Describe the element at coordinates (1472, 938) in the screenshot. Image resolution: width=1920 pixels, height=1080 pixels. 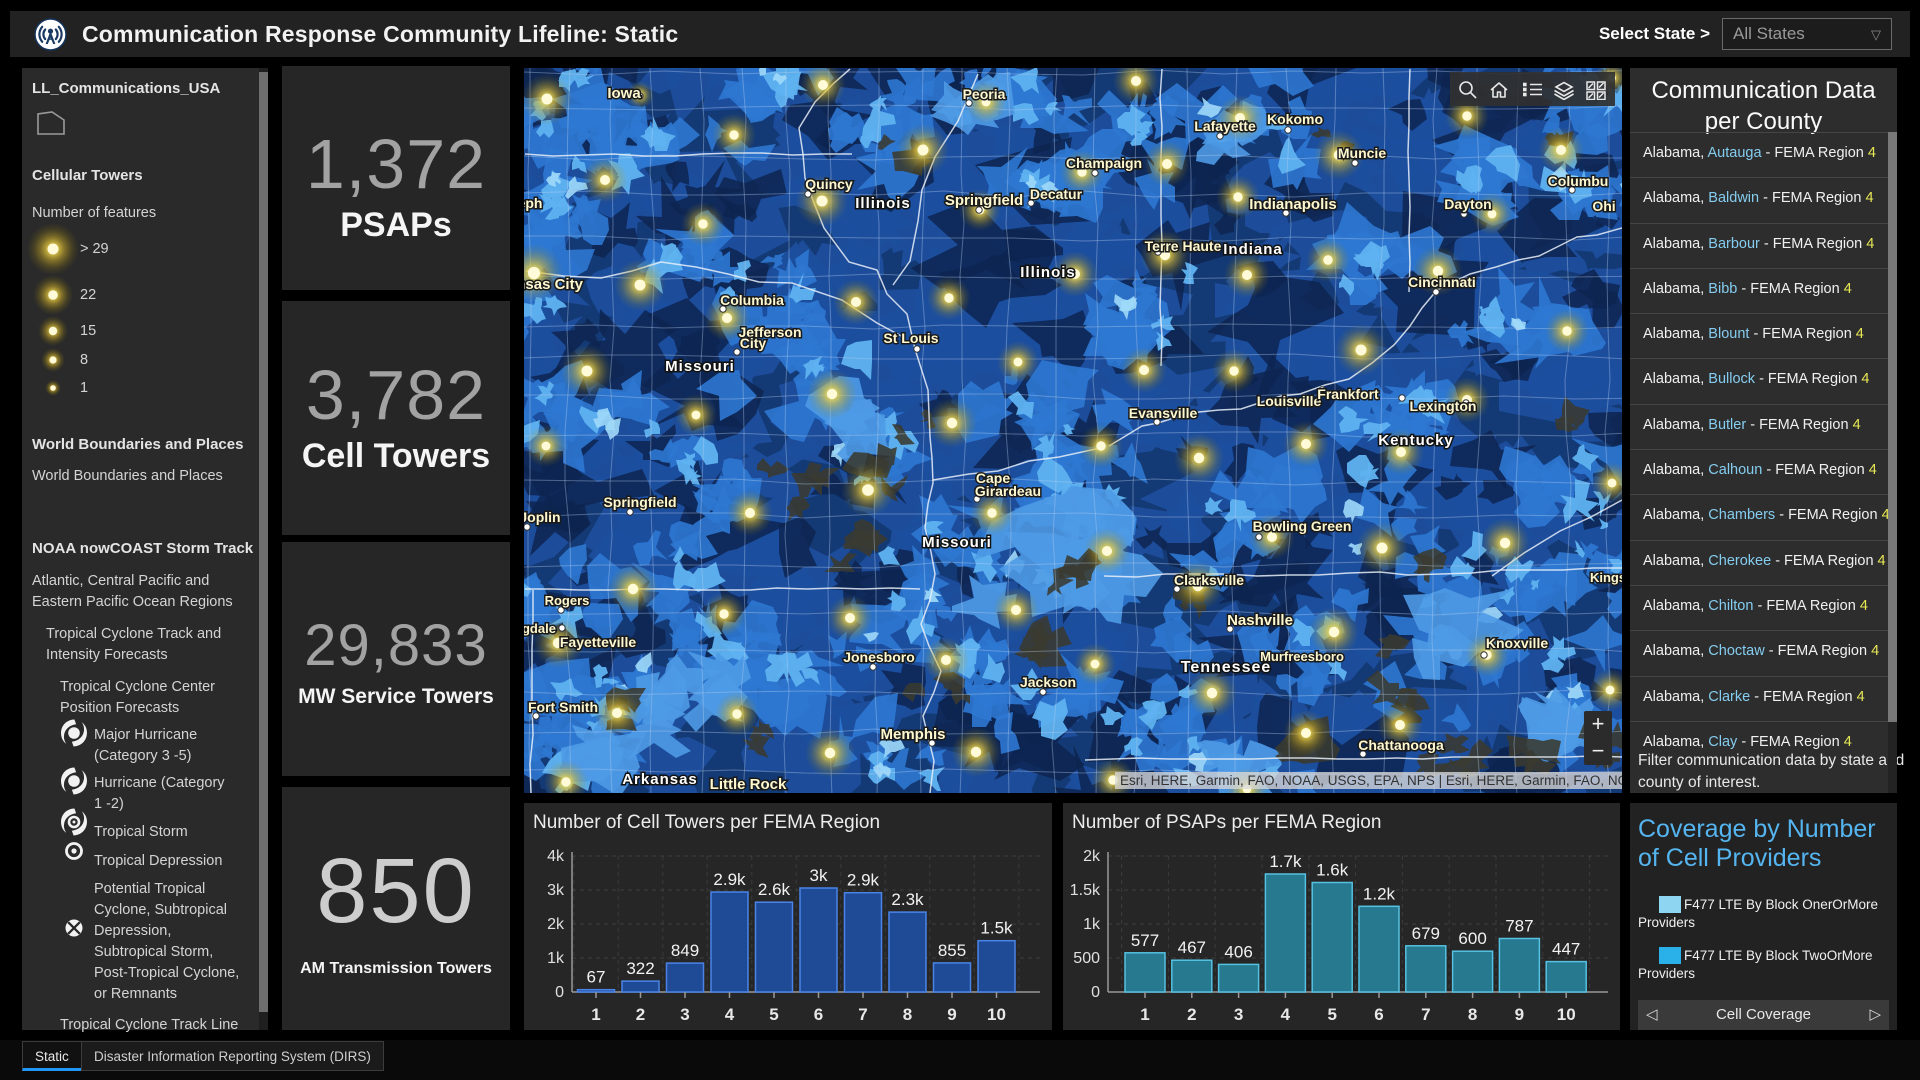
I see `svg-text: 600` at that location.